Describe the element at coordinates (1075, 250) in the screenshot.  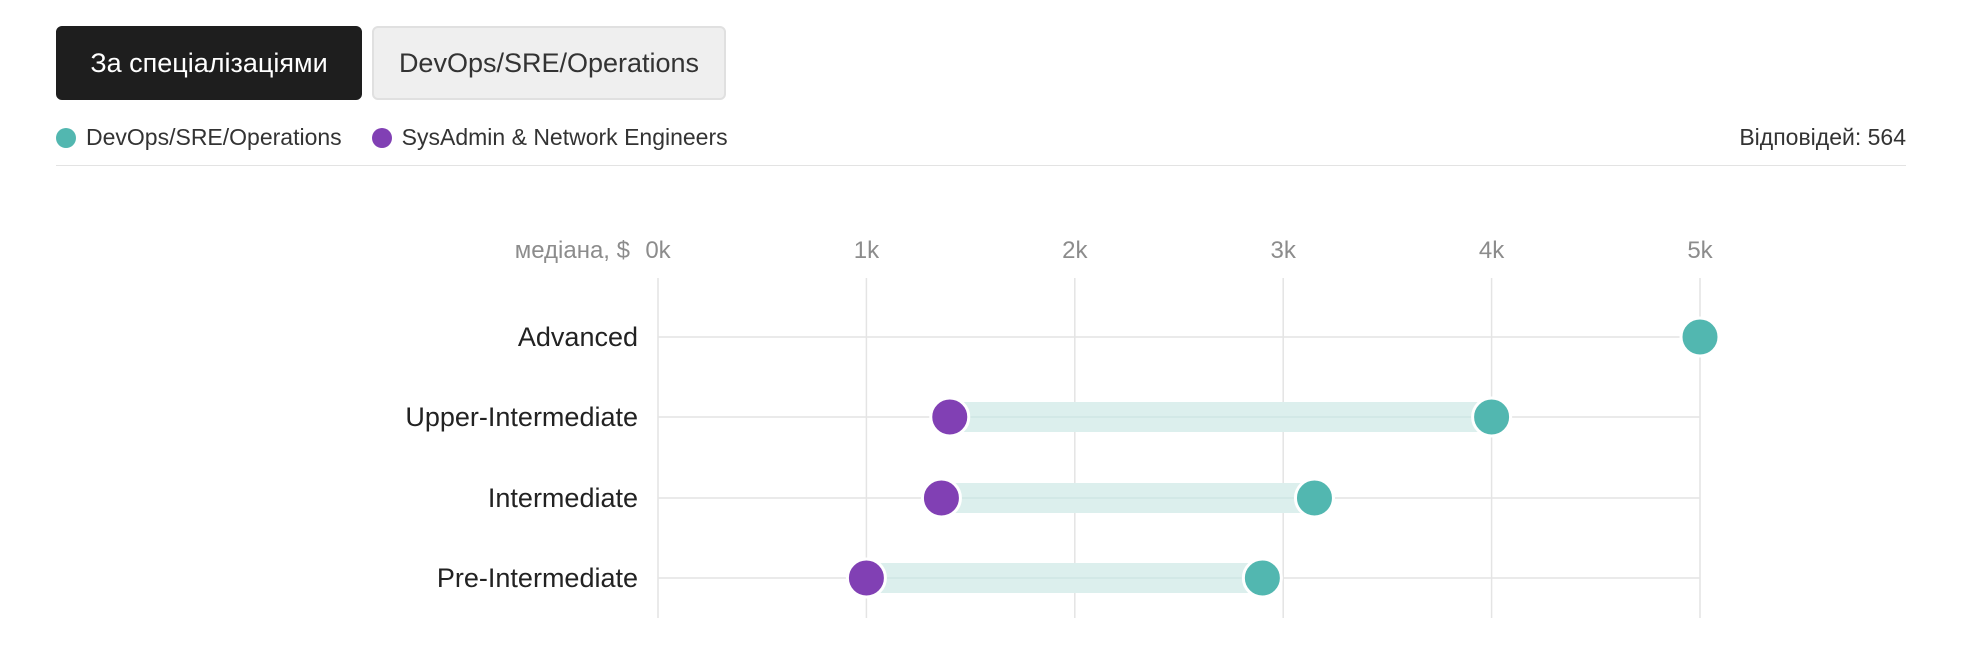
I see `x-tick-label: 2k` at that location.